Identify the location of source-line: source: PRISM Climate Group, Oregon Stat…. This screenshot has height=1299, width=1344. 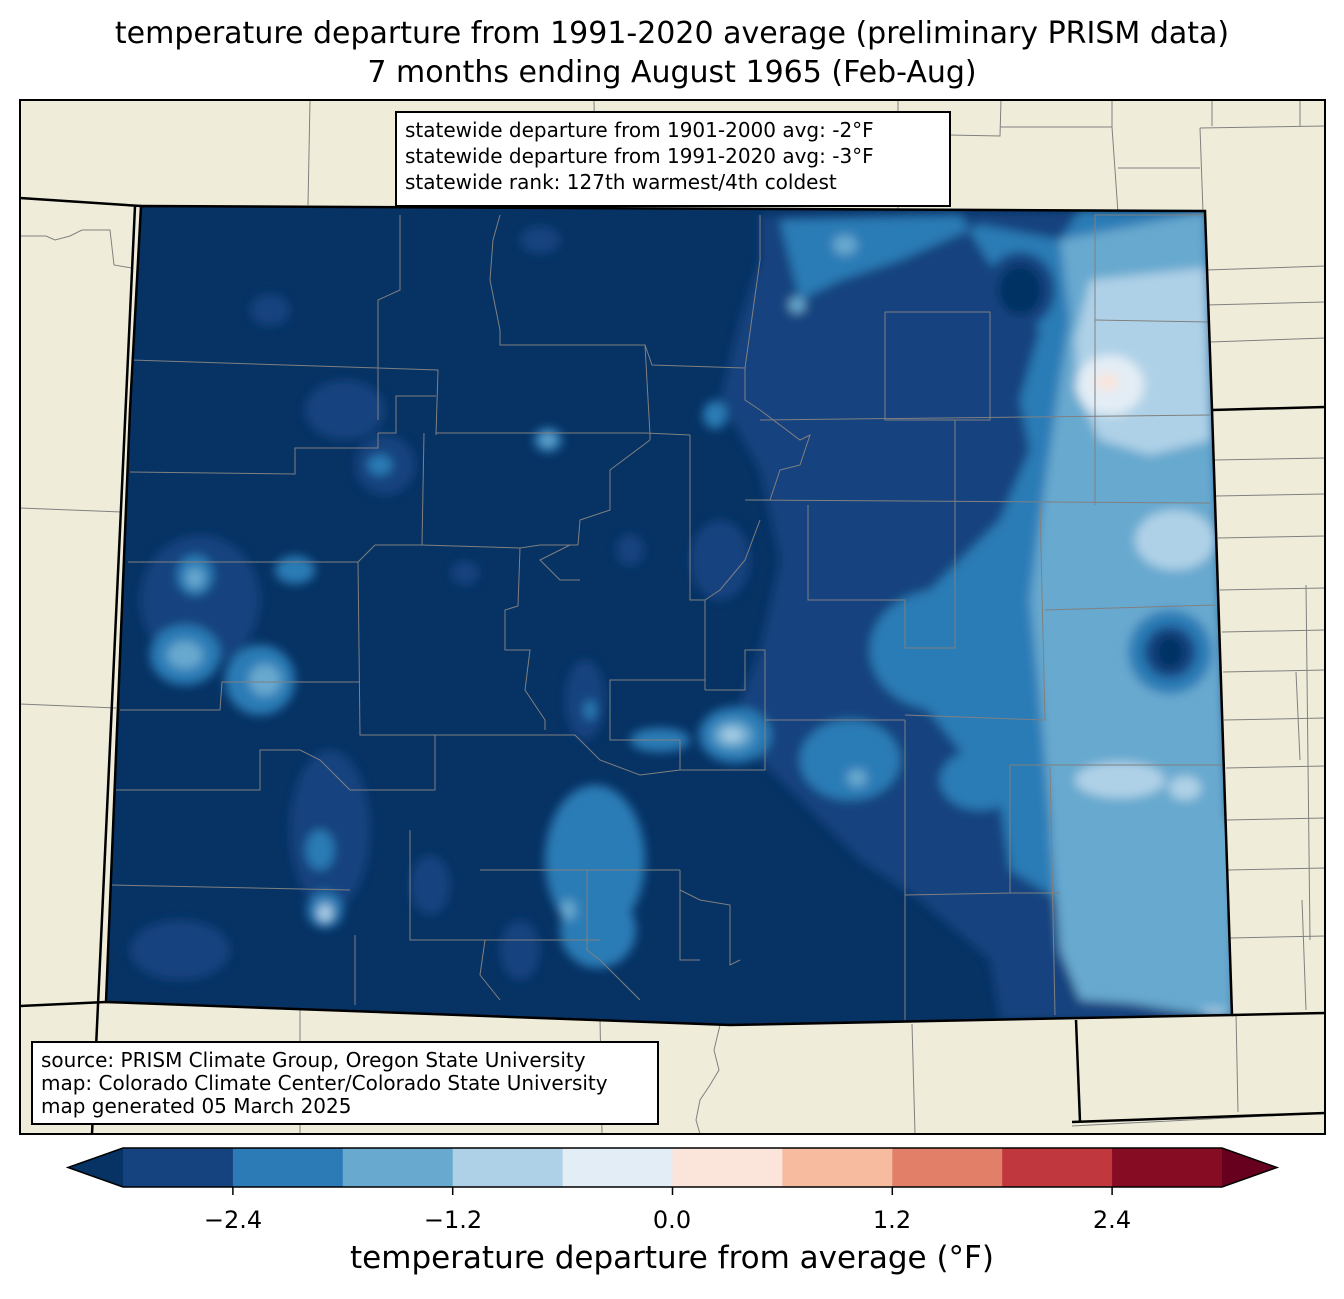
(313, 1060).